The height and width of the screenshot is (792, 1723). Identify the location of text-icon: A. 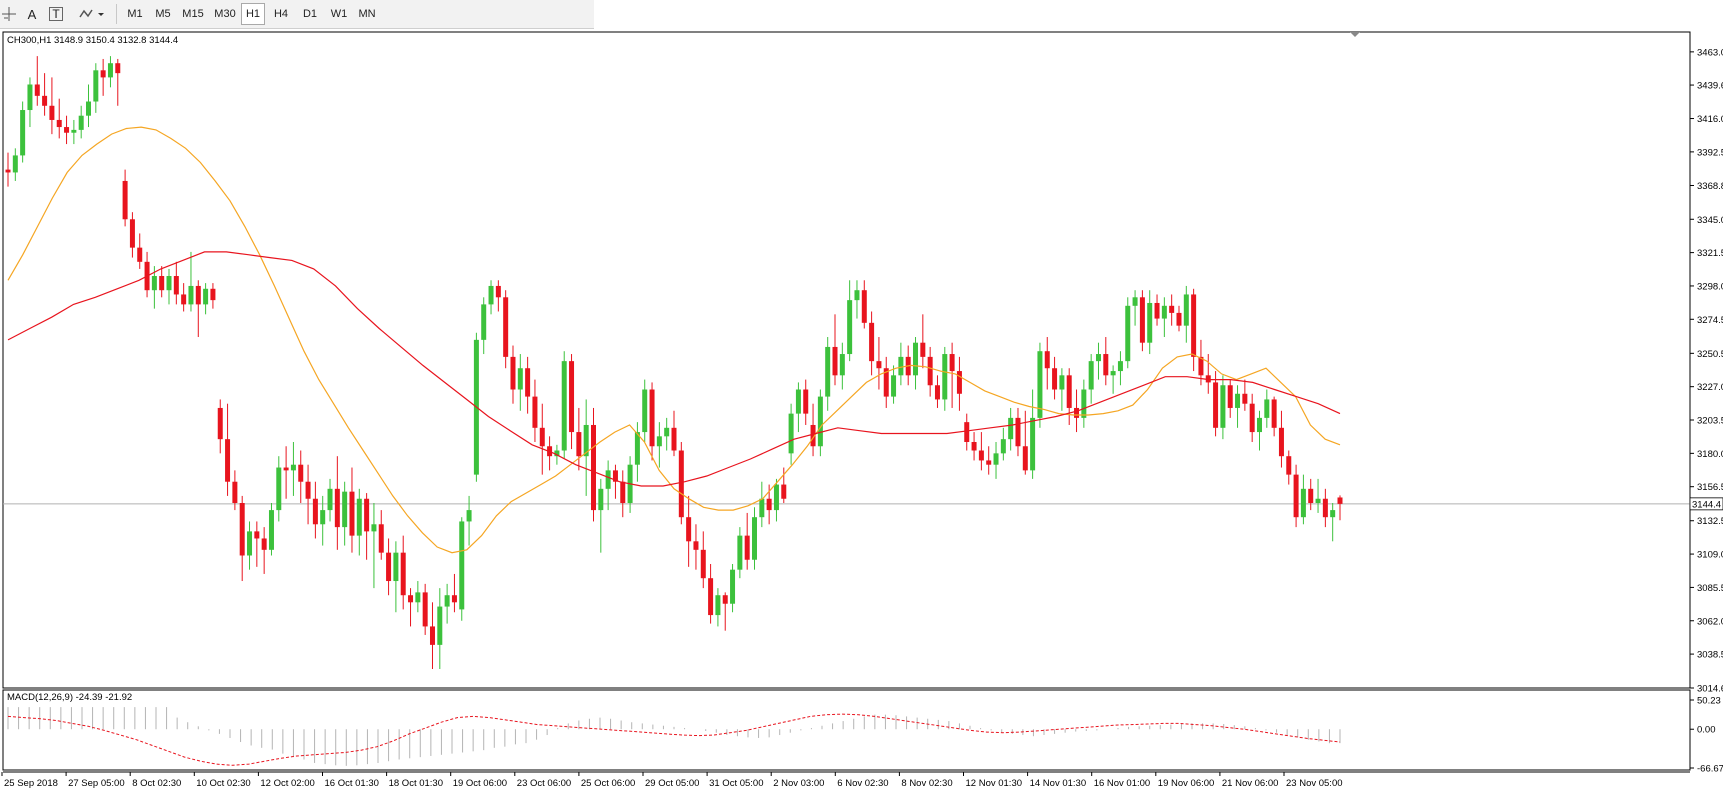
(32, 14).